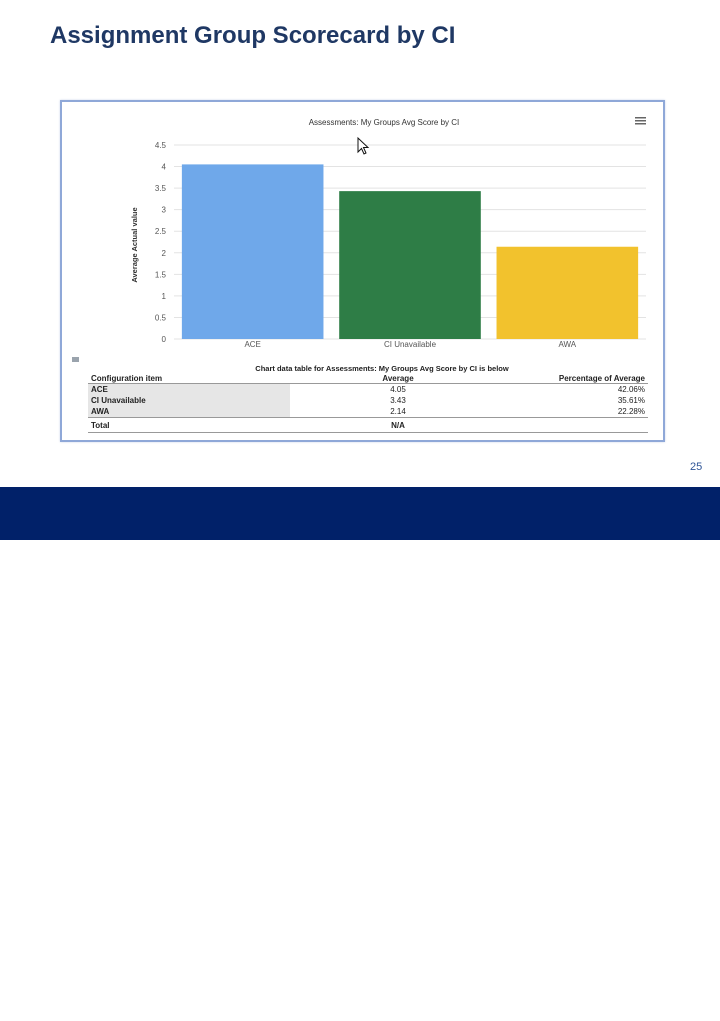 This screenshot has width=720, height=1021. I want to click on col-header-percentage: Percentage of Average, so click(577, 379).